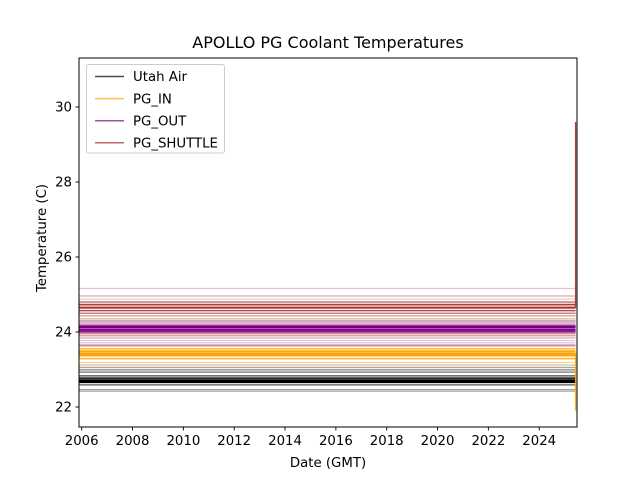  What do you see at coordinates (328, 463) in the screenshot?
I see `x-axis-label: Date (GMT)` at bounding box center [328, 463].